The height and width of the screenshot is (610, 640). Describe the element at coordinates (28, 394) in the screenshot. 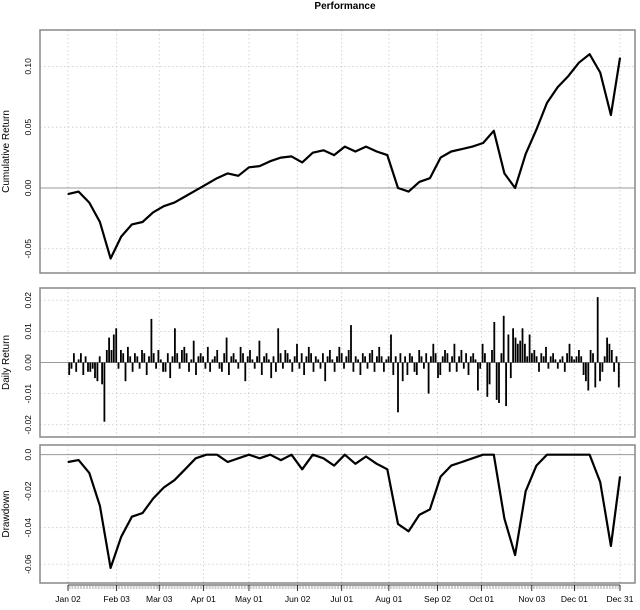

I see `ytick-label-daily-1: -0.01` at that location.